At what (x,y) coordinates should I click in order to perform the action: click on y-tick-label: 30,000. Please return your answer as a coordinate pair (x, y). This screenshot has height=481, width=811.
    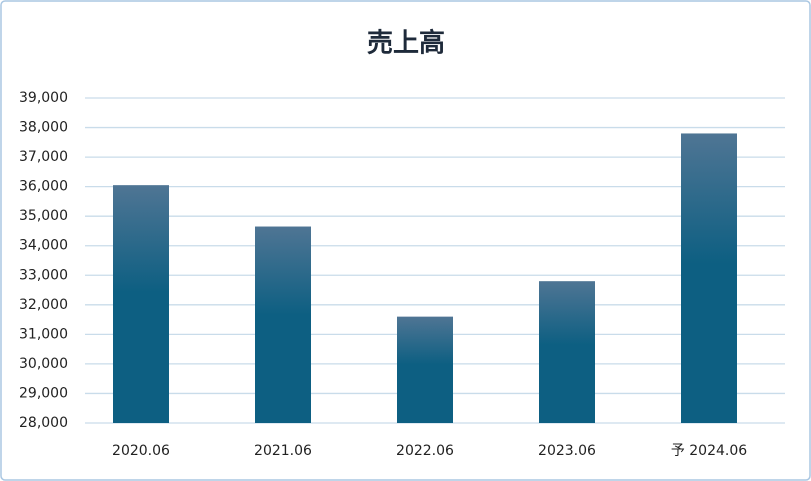
    Looking at the image, I should click on (43, 364).